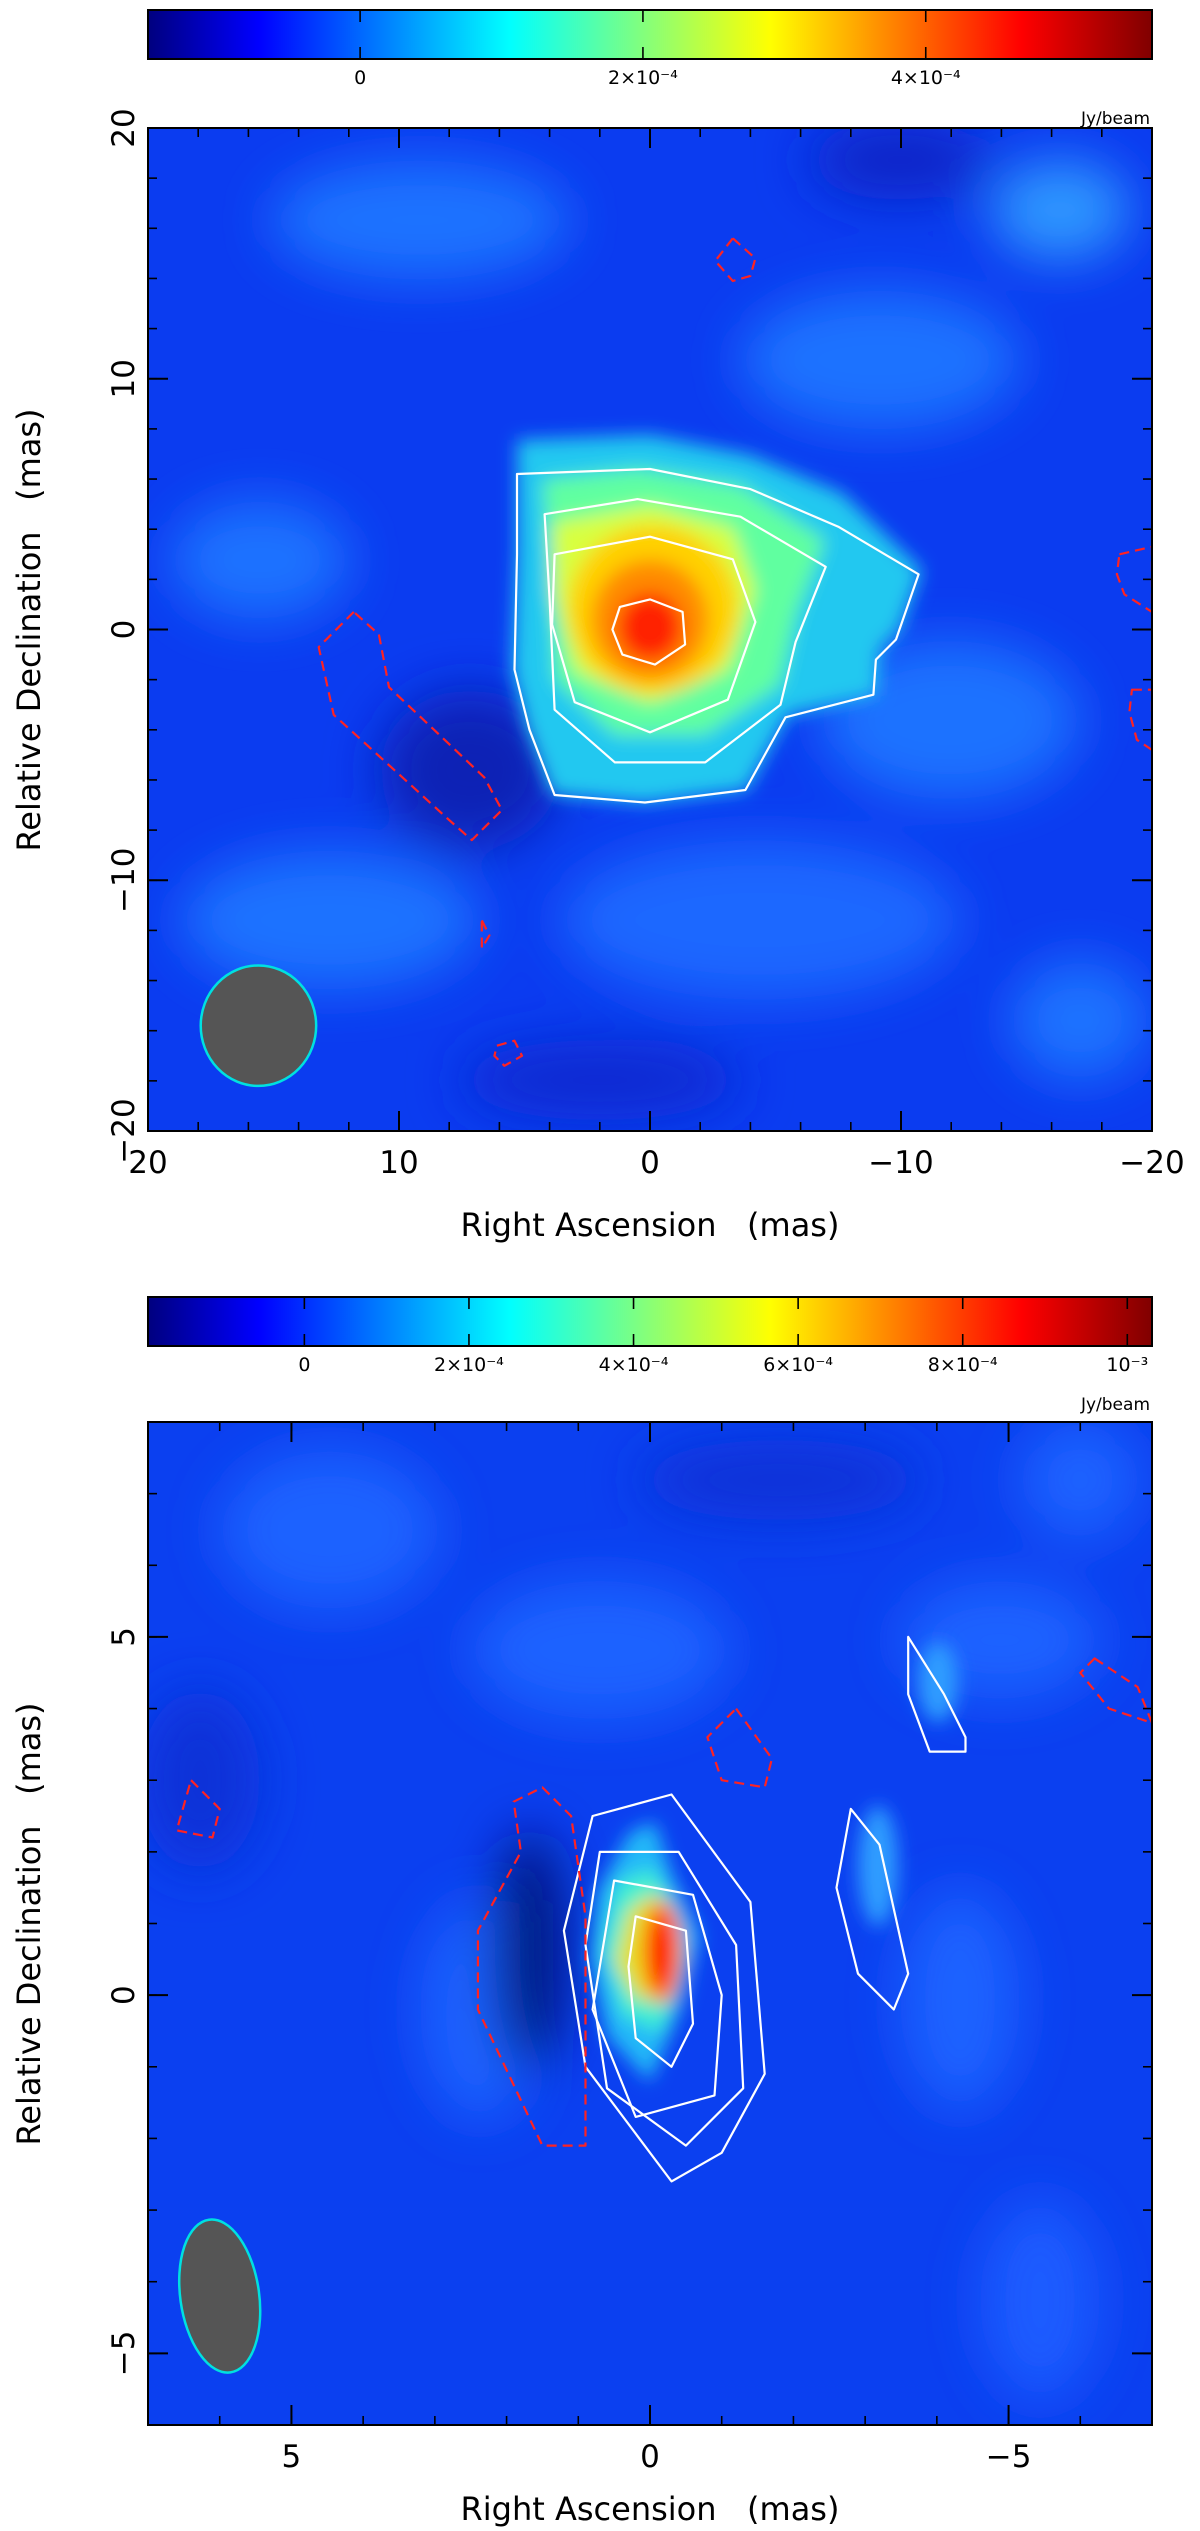  Describe the element at coordinates (124, 1995) in the screenshot. I see `y-tick-label-2-2: 0` at that location.